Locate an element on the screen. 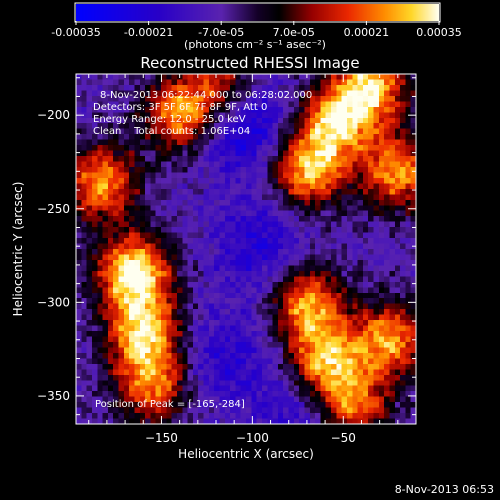 The height and width of the screenshot is (500, 500). y-tick-label: −350 is located at coordinates (53, 396).